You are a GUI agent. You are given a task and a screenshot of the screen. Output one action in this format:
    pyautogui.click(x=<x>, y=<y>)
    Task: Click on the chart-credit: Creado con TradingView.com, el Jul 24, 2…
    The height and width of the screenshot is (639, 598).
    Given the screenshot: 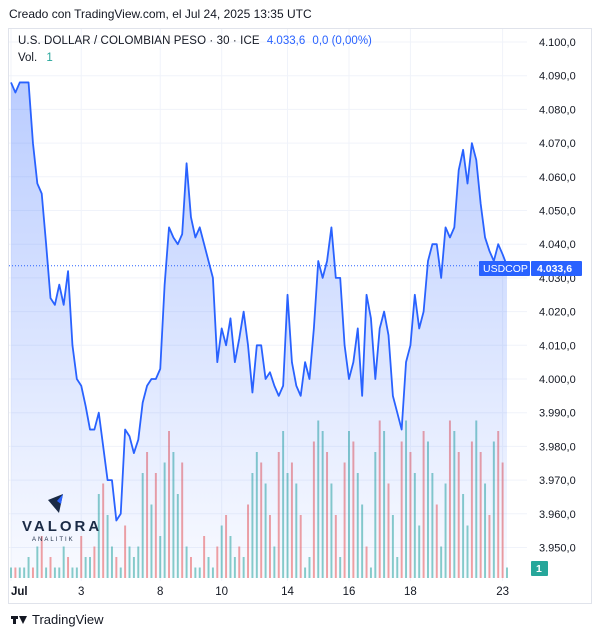 What is the action you would take?
    pyautogui.click(x=160, y=14)
    